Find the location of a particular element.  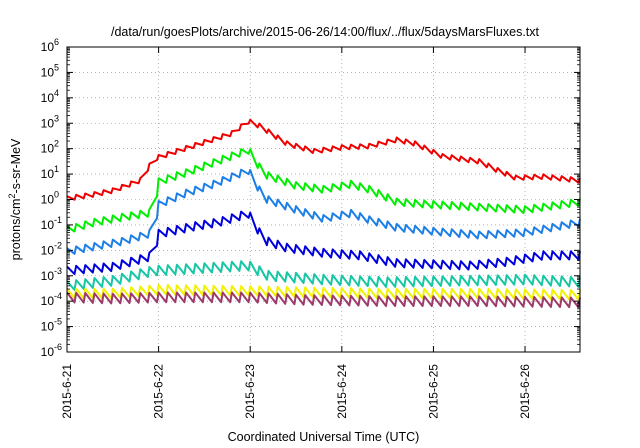

y-tick-label-exponent: 4 is located at coordinates (56, 93).